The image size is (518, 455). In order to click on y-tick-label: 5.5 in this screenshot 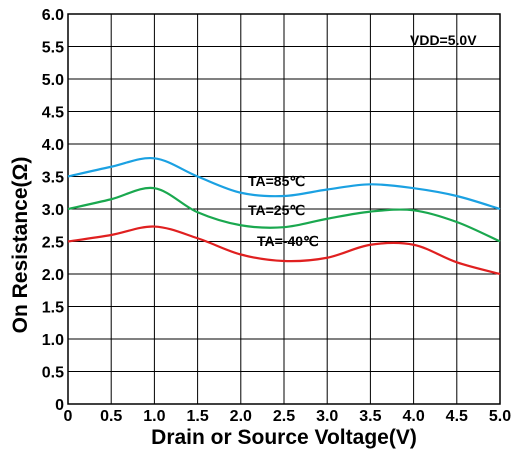, I will do `click(53, 48)`.